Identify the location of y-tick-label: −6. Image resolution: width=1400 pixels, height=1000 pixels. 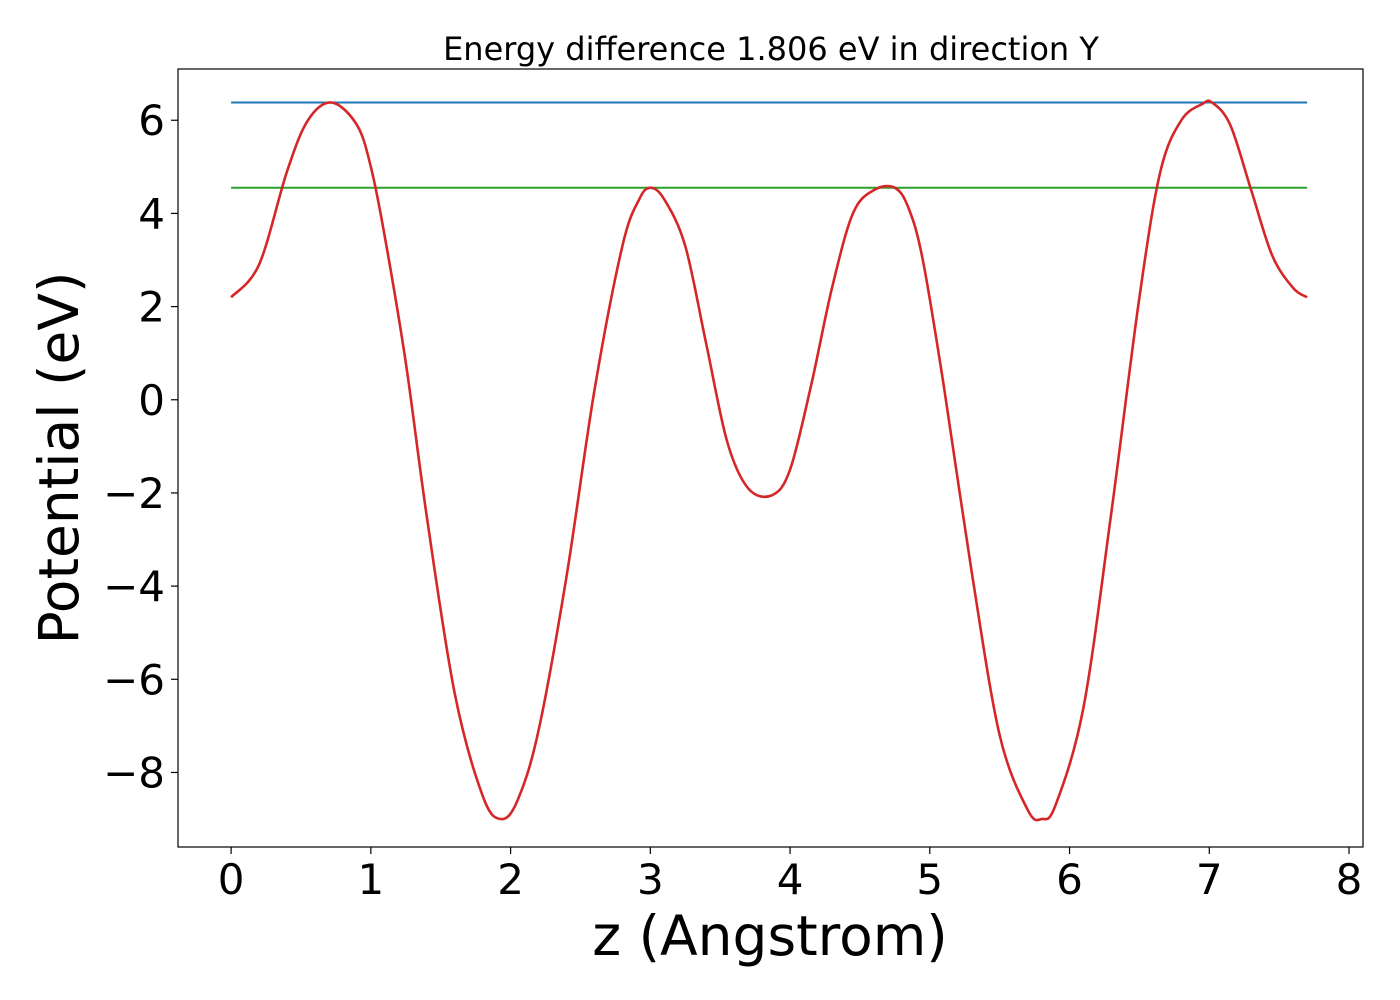
(134, 679).